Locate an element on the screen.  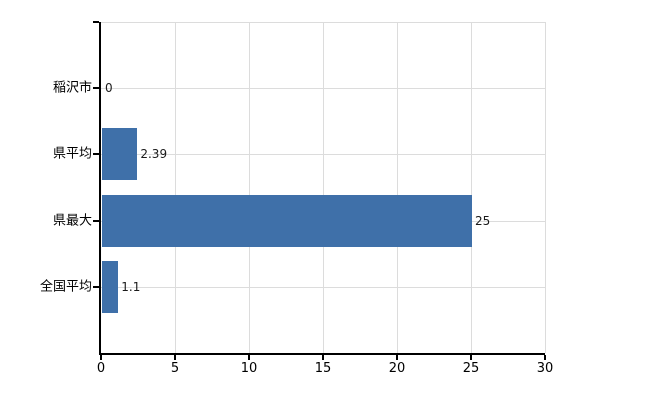
category-label: 県最大 is located at coordinates (72, 221).